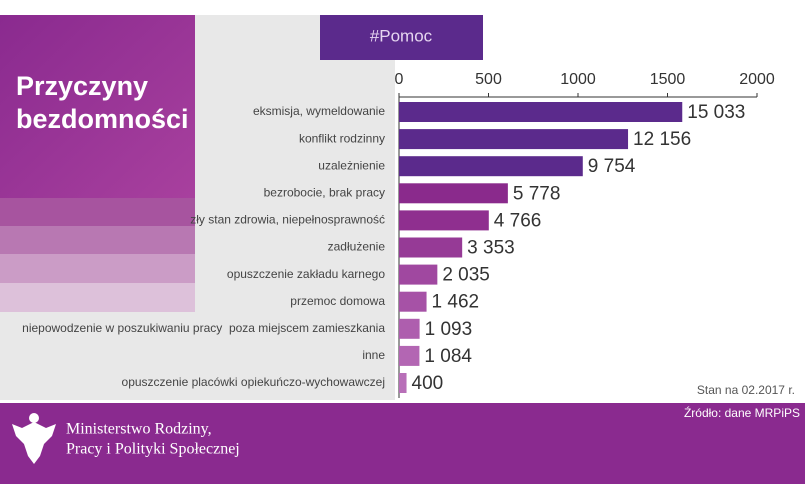 The height and width of the screenshot is (489, 805). What do you see at coordinates (324, 192) in the screenshot?
I see `category-label: bezrobocie, brak pracy` at bounding box center [324, 192].